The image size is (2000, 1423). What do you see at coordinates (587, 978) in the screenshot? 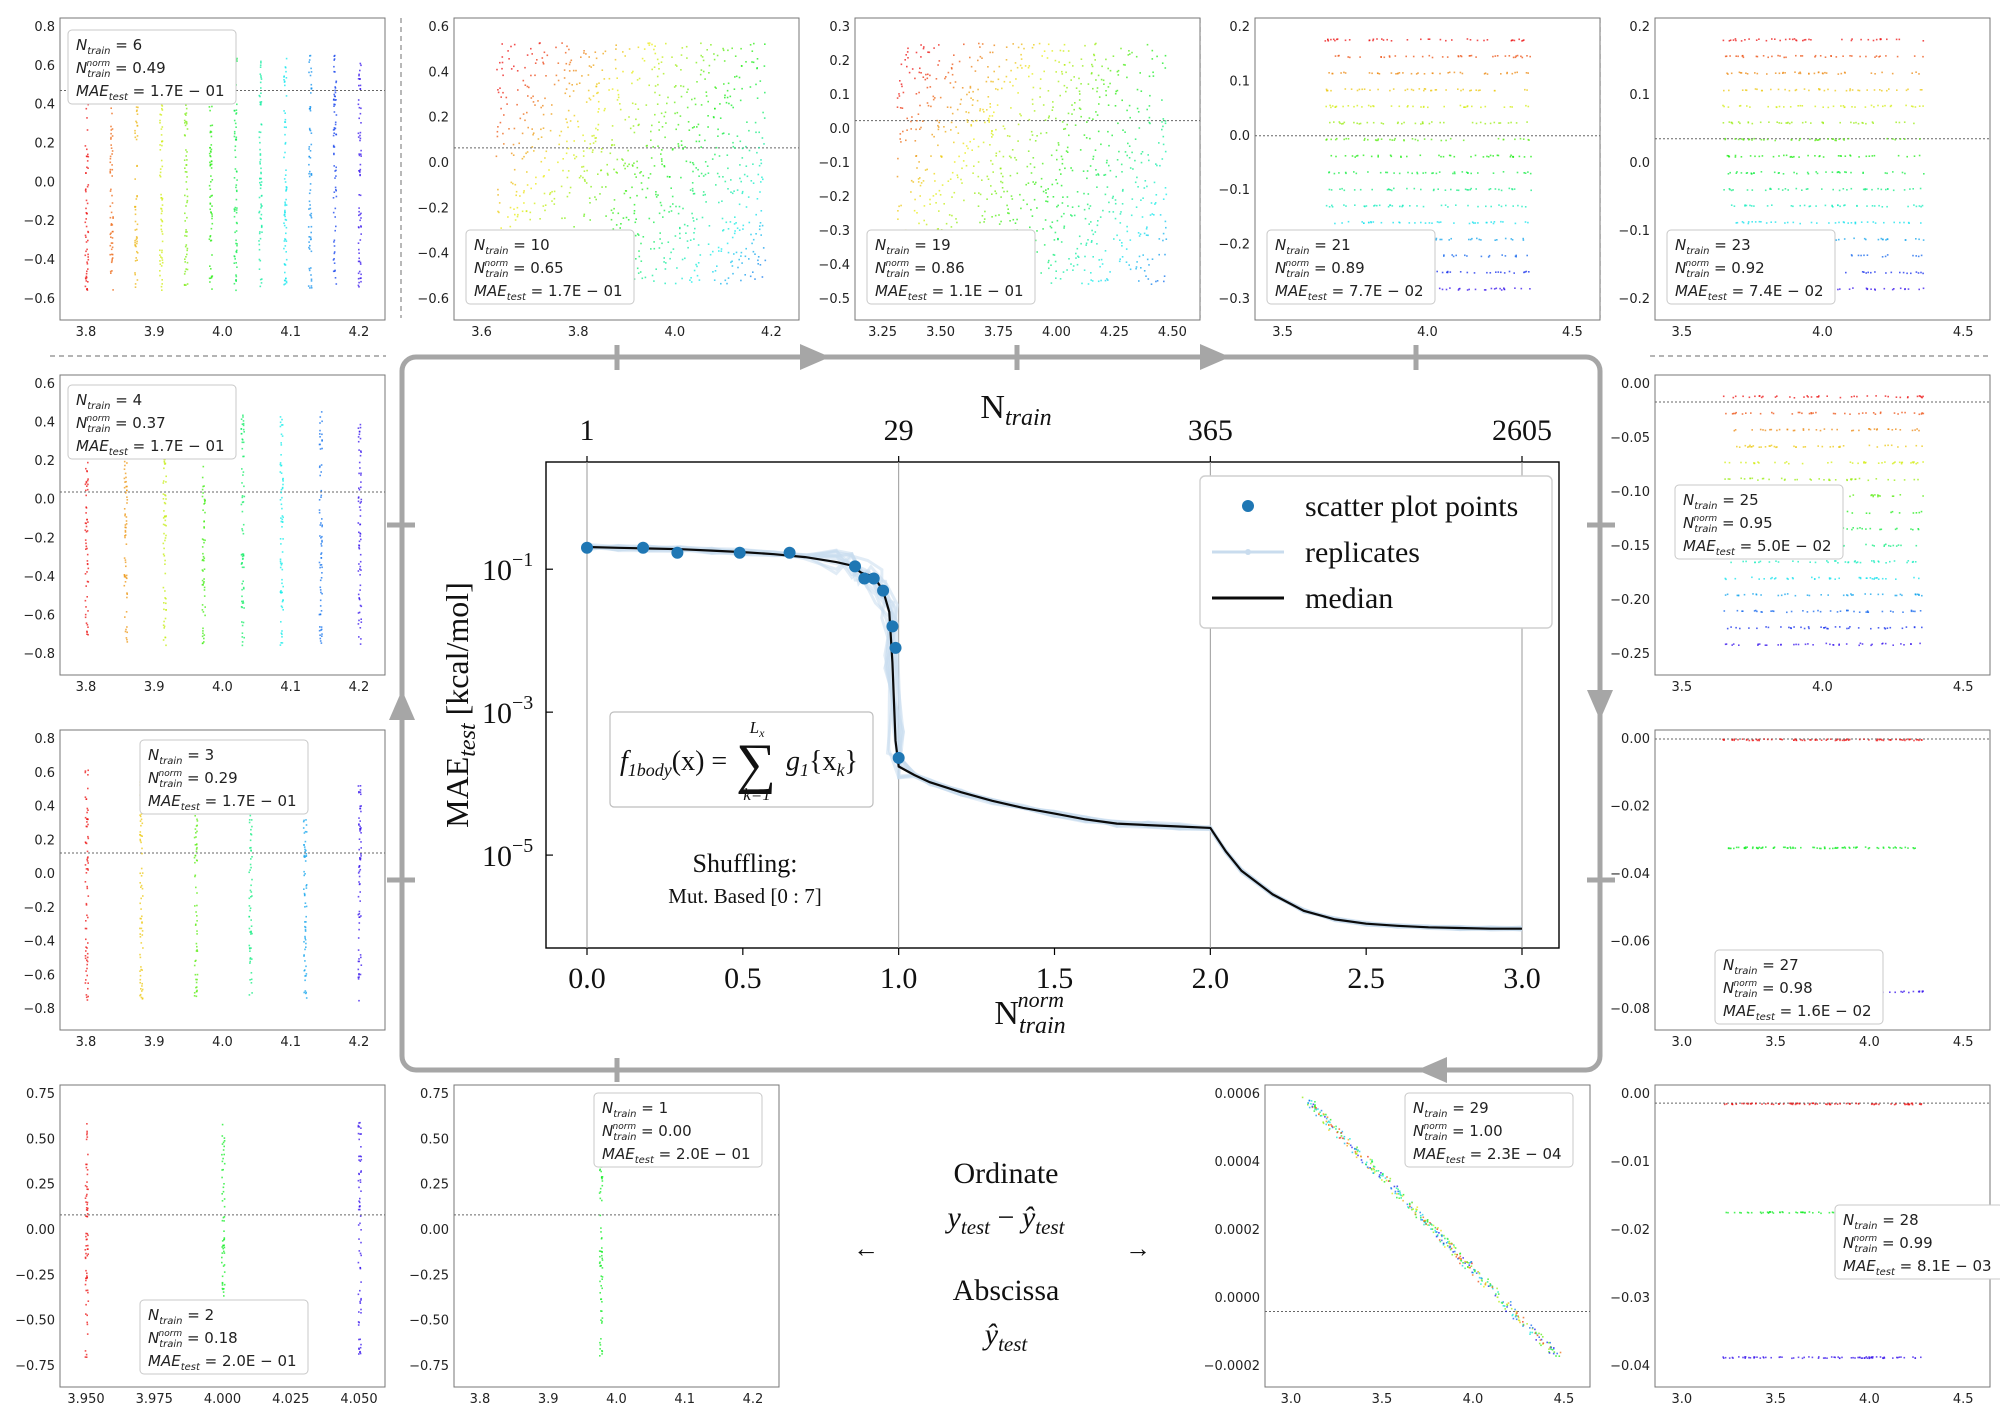
I see `x-tick-label: 0.0` at bounding box center [587, 978].